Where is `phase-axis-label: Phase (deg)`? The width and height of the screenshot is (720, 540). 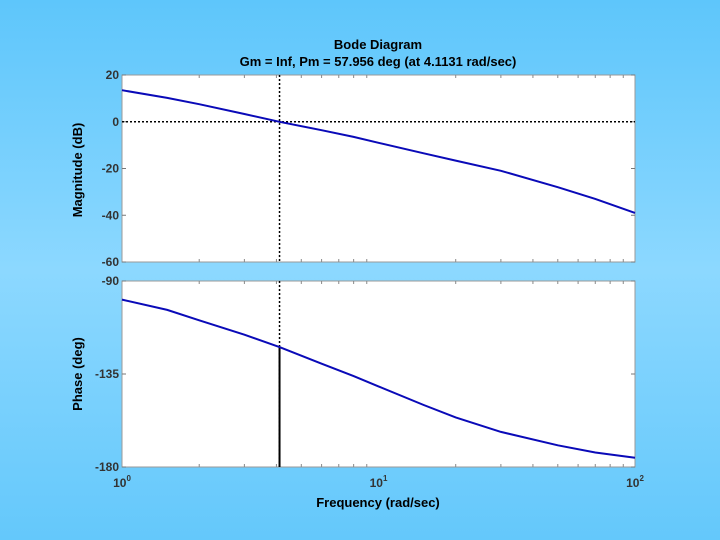 phase-axis-label: Phase (deg) is located at coordinates (77, 374).